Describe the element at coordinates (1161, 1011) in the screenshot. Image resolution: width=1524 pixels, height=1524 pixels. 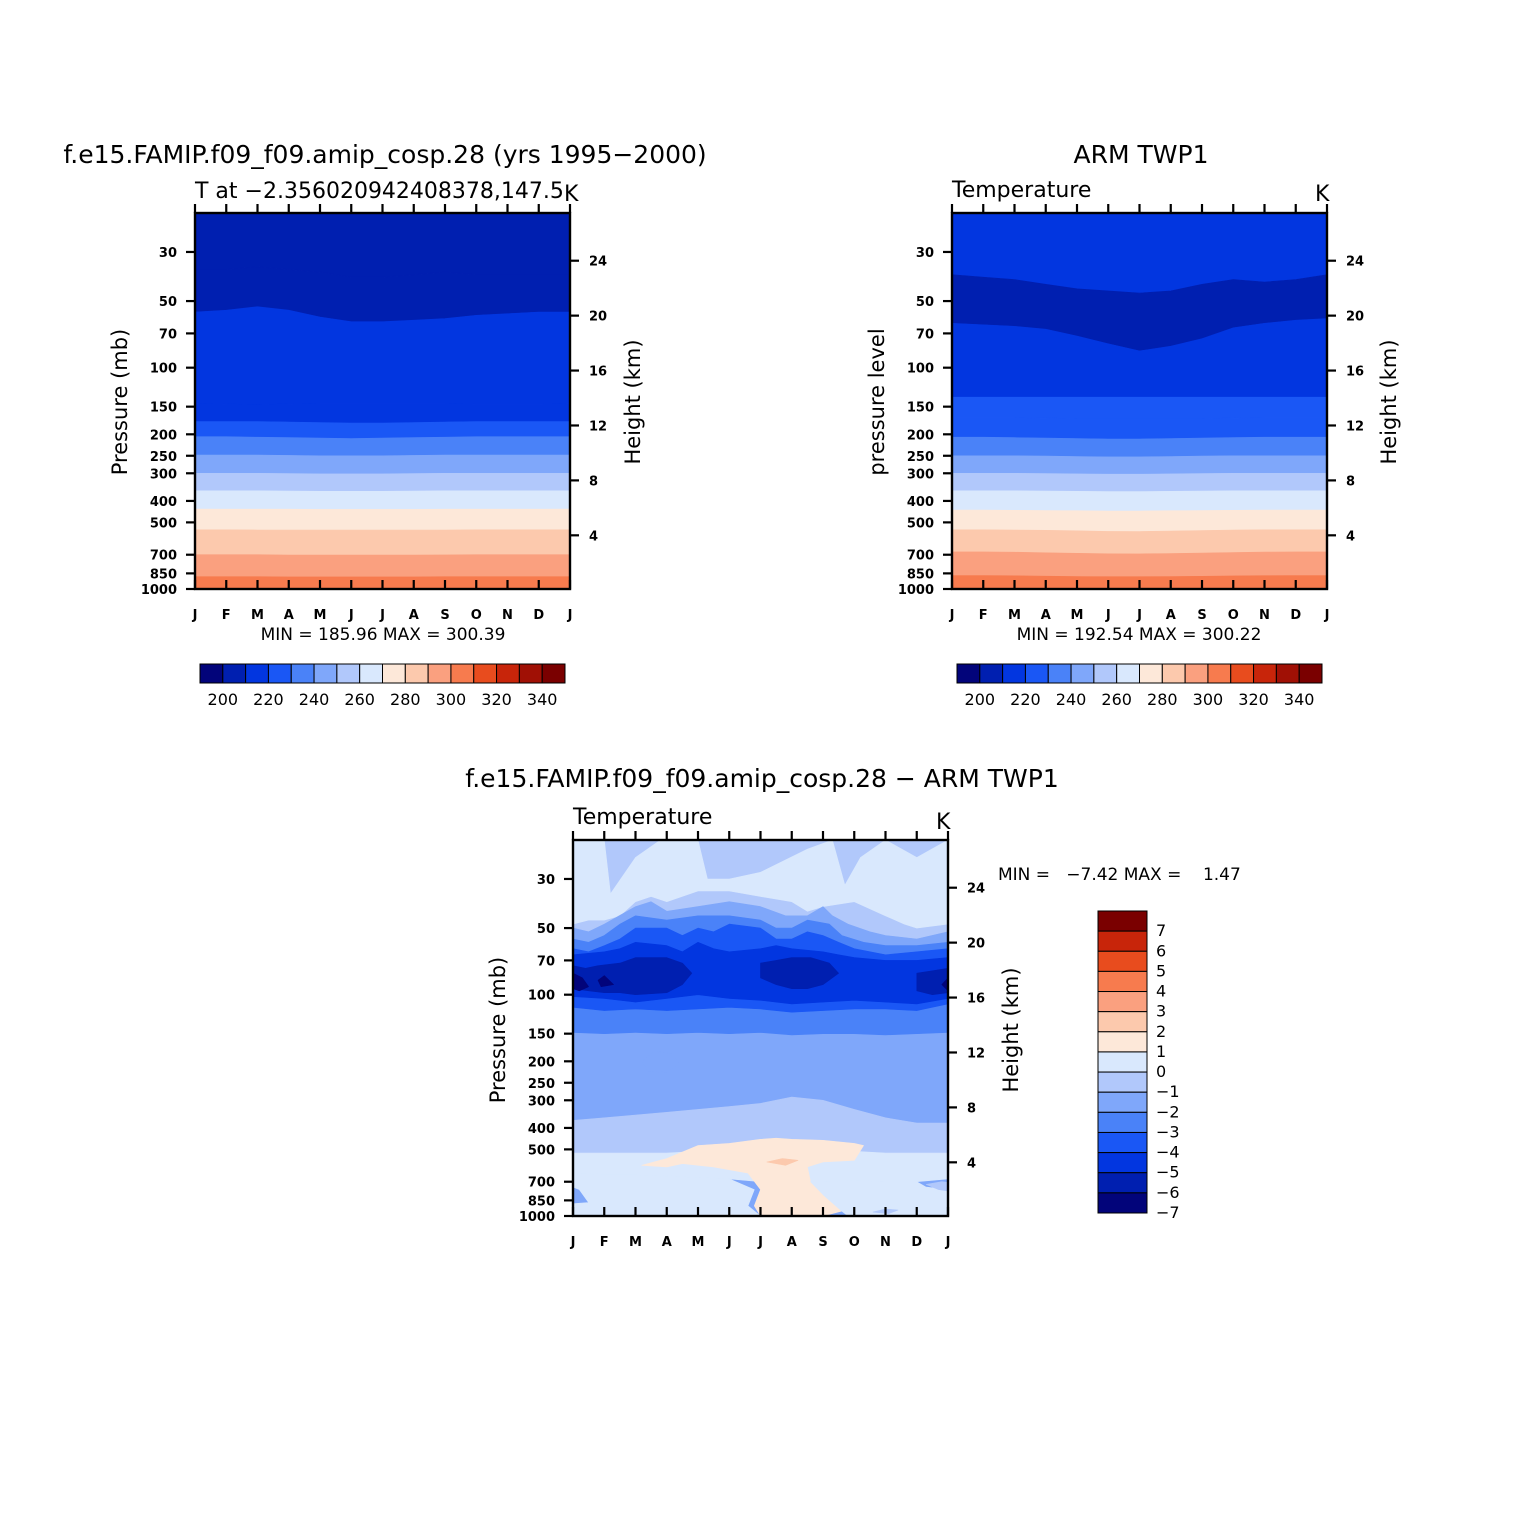
I see `difference-colorbar-label: 3` at that location.